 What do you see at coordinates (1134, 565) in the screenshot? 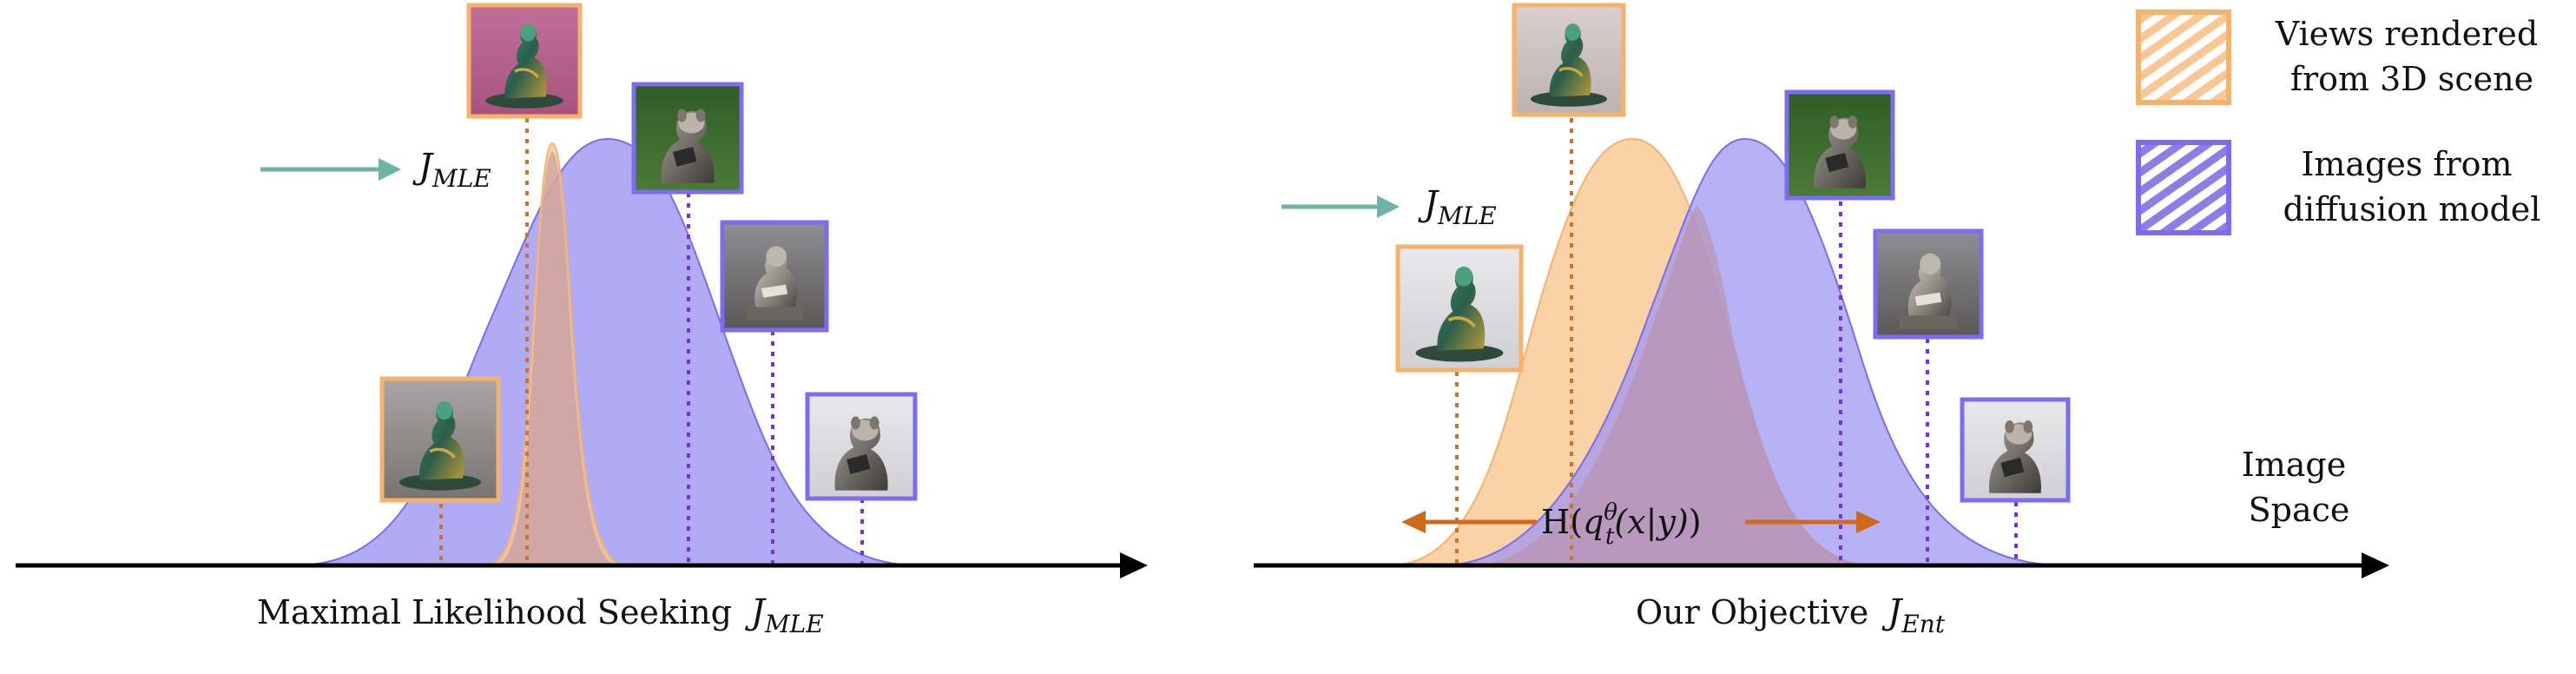
I see `left-x-axis-arrowhead` at bounding box center [1134, 565].